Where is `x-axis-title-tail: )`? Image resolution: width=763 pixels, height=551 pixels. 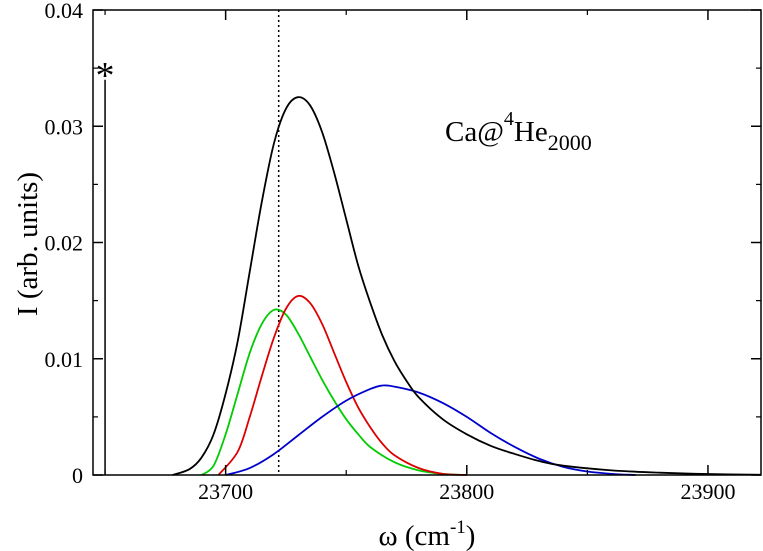 x-axis-title-tail: ) is located at coordinates (471, 535).